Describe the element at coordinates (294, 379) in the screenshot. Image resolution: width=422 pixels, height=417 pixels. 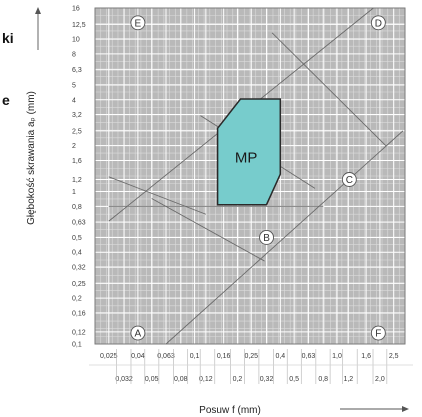
I see `x-tick-label-bottom: 0,5` at that location.